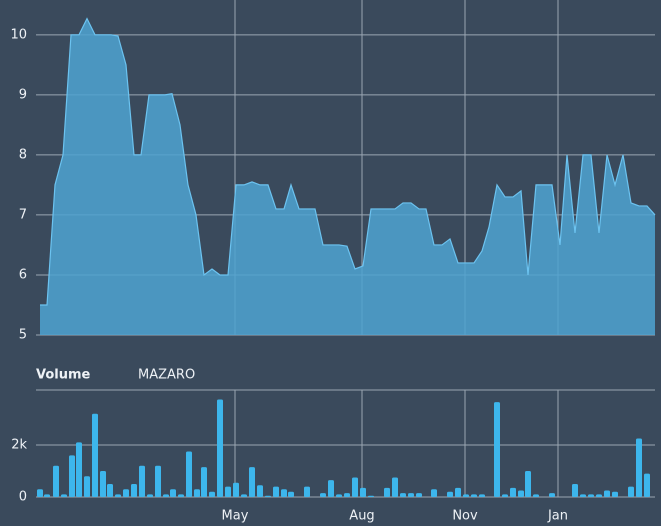  I want to click on x-tick-label: Nov, so click(465, 516).